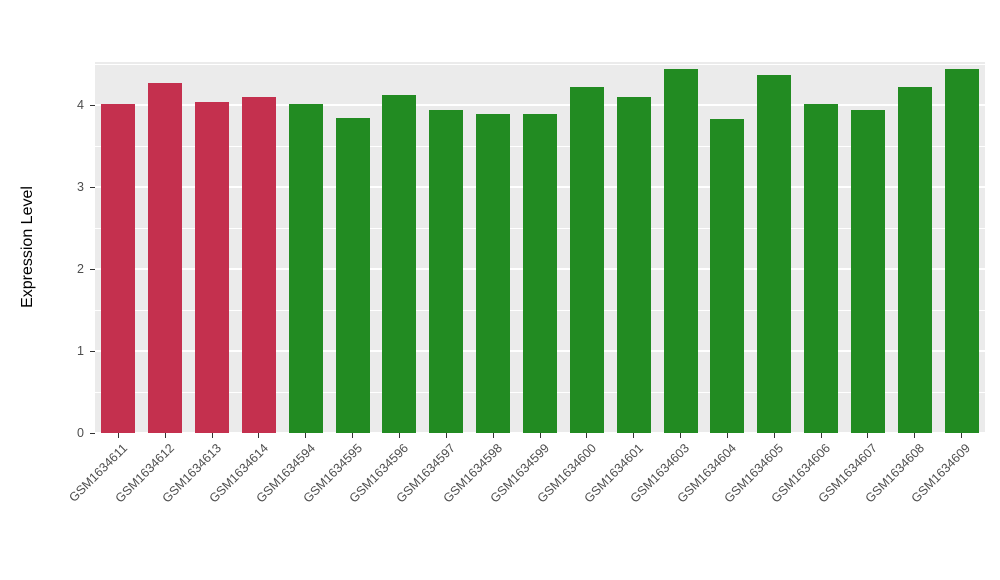 The height and width of the screenshot is (580, 1000). I want to click on bar-GSM1634606, so click(821, 268).